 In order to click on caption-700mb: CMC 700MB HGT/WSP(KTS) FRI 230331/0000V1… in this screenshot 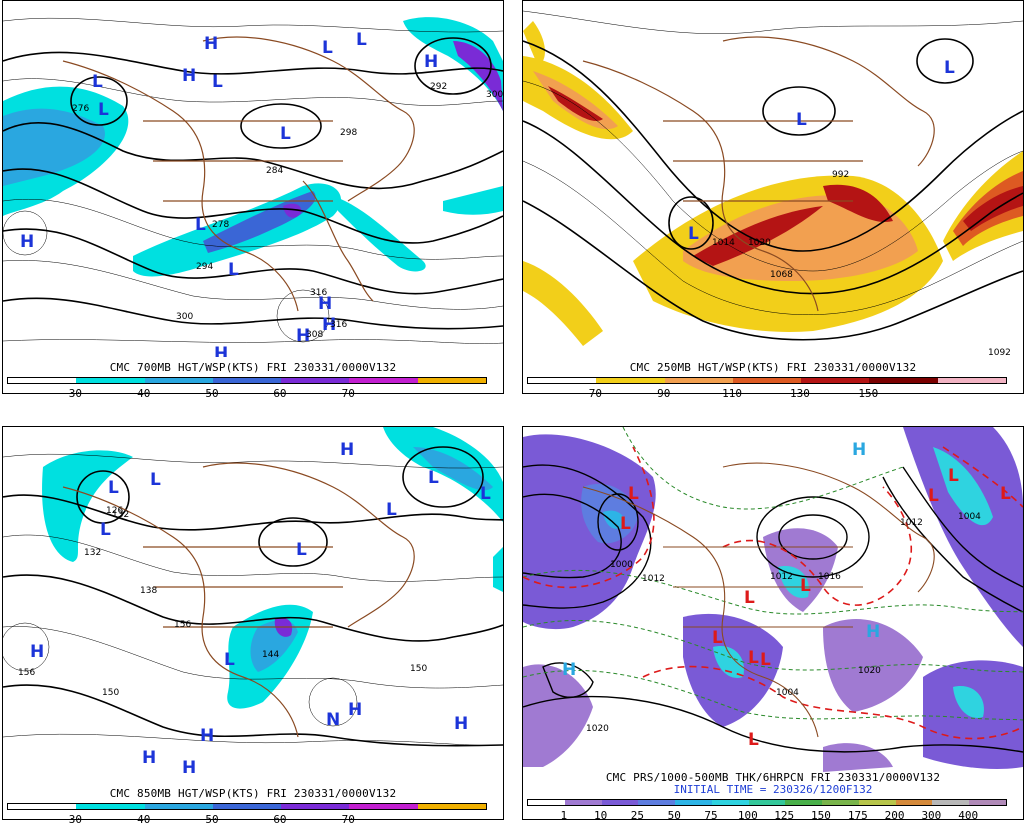, I will do `click(253, 367)`.